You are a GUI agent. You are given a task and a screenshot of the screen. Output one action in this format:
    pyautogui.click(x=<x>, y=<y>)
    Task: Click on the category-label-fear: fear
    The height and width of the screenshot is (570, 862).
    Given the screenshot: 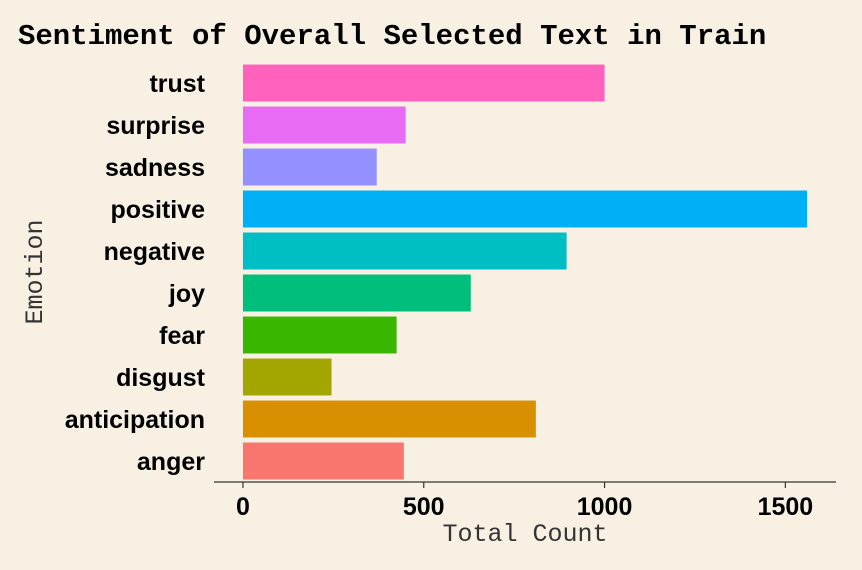 What is the action you would take?
    pyautogui.click(x=182, y=336)
    